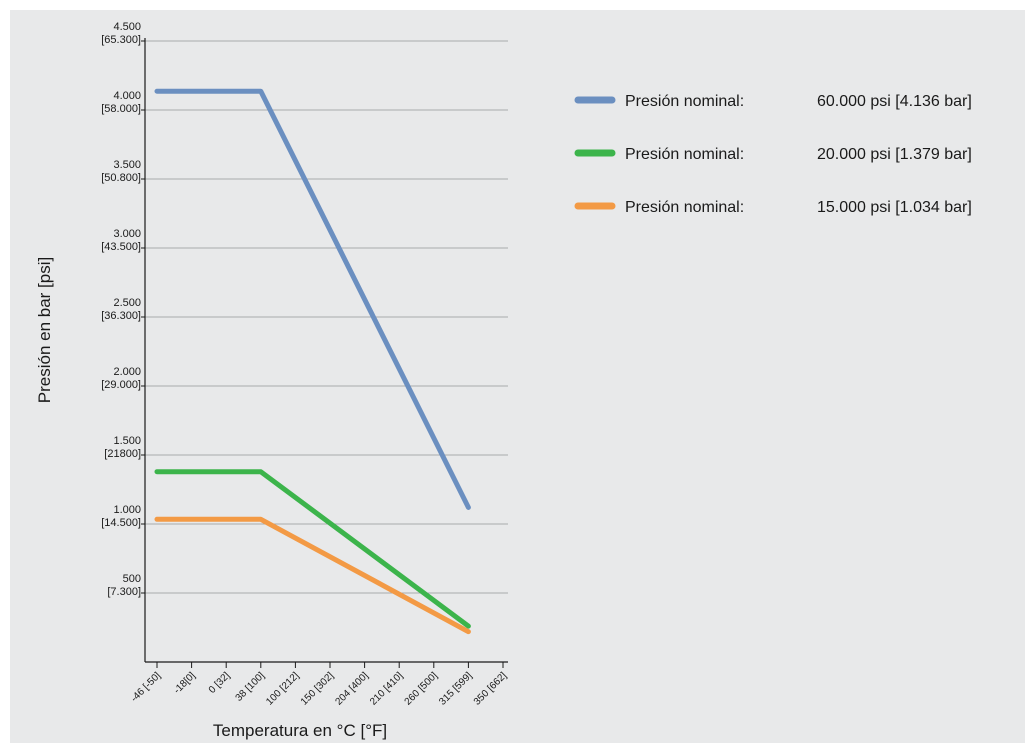 This screenshot has width=1035, height=743. What do you see at coordinates (127, 510) in the screenshot?
I see `y-tick-label-1: 1.000` at bounding box center [127, 510].